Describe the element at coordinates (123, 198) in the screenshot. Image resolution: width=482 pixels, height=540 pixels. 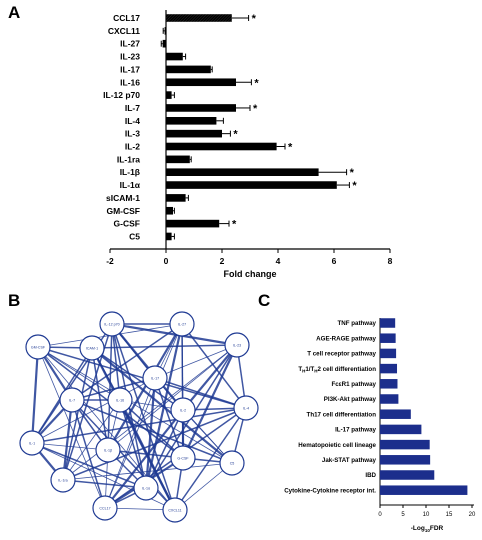
I see `a-category-label: sICAM-1` at that location.